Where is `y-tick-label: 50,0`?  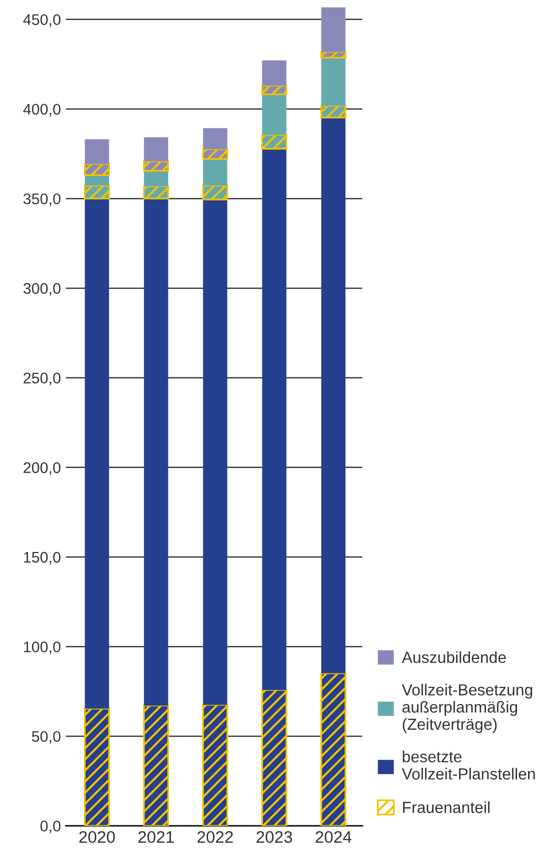 y-tick-label: 50,0 is located at coordinates (46, 737).